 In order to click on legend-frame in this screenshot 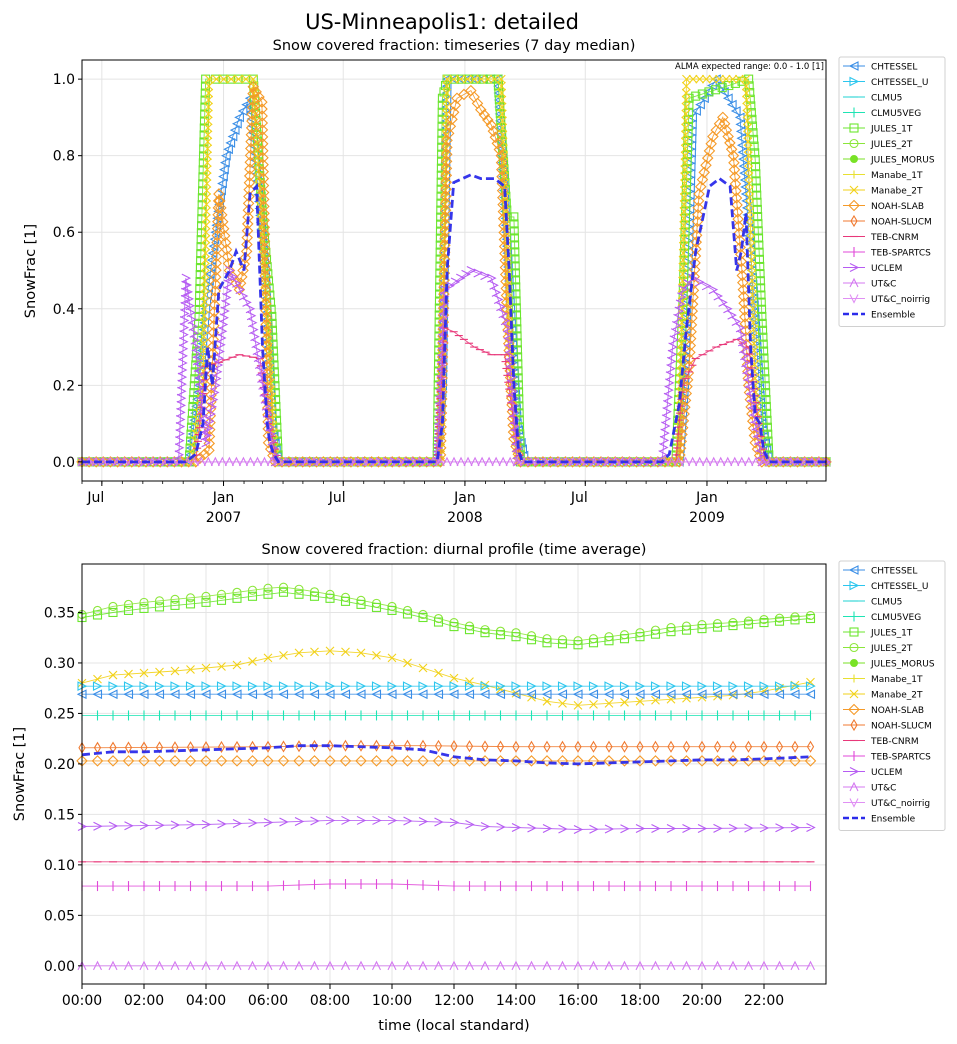, I will do `click(892, 191)`.